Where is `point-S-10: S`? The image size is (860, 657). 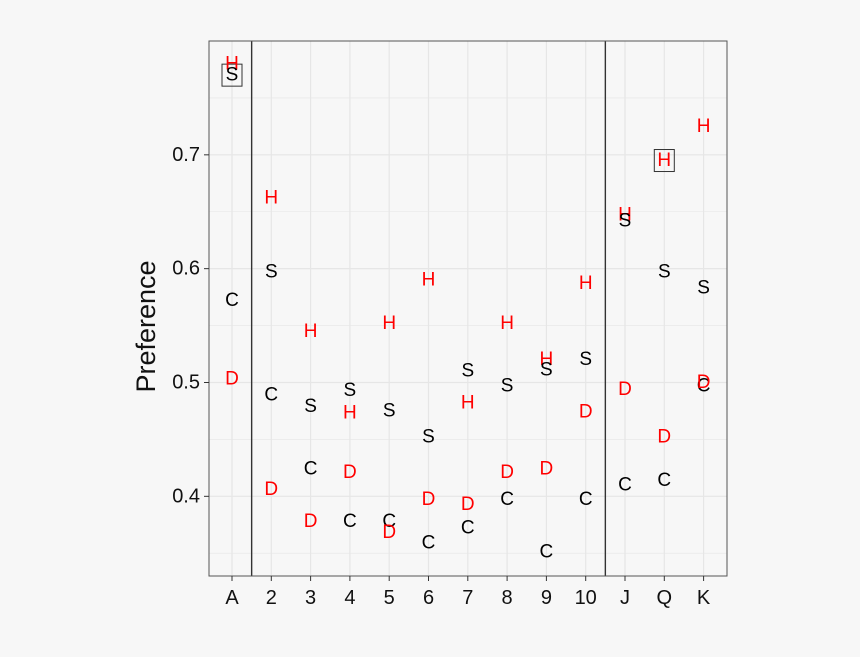 point-S-10: S is located at coordinates (585, 359).